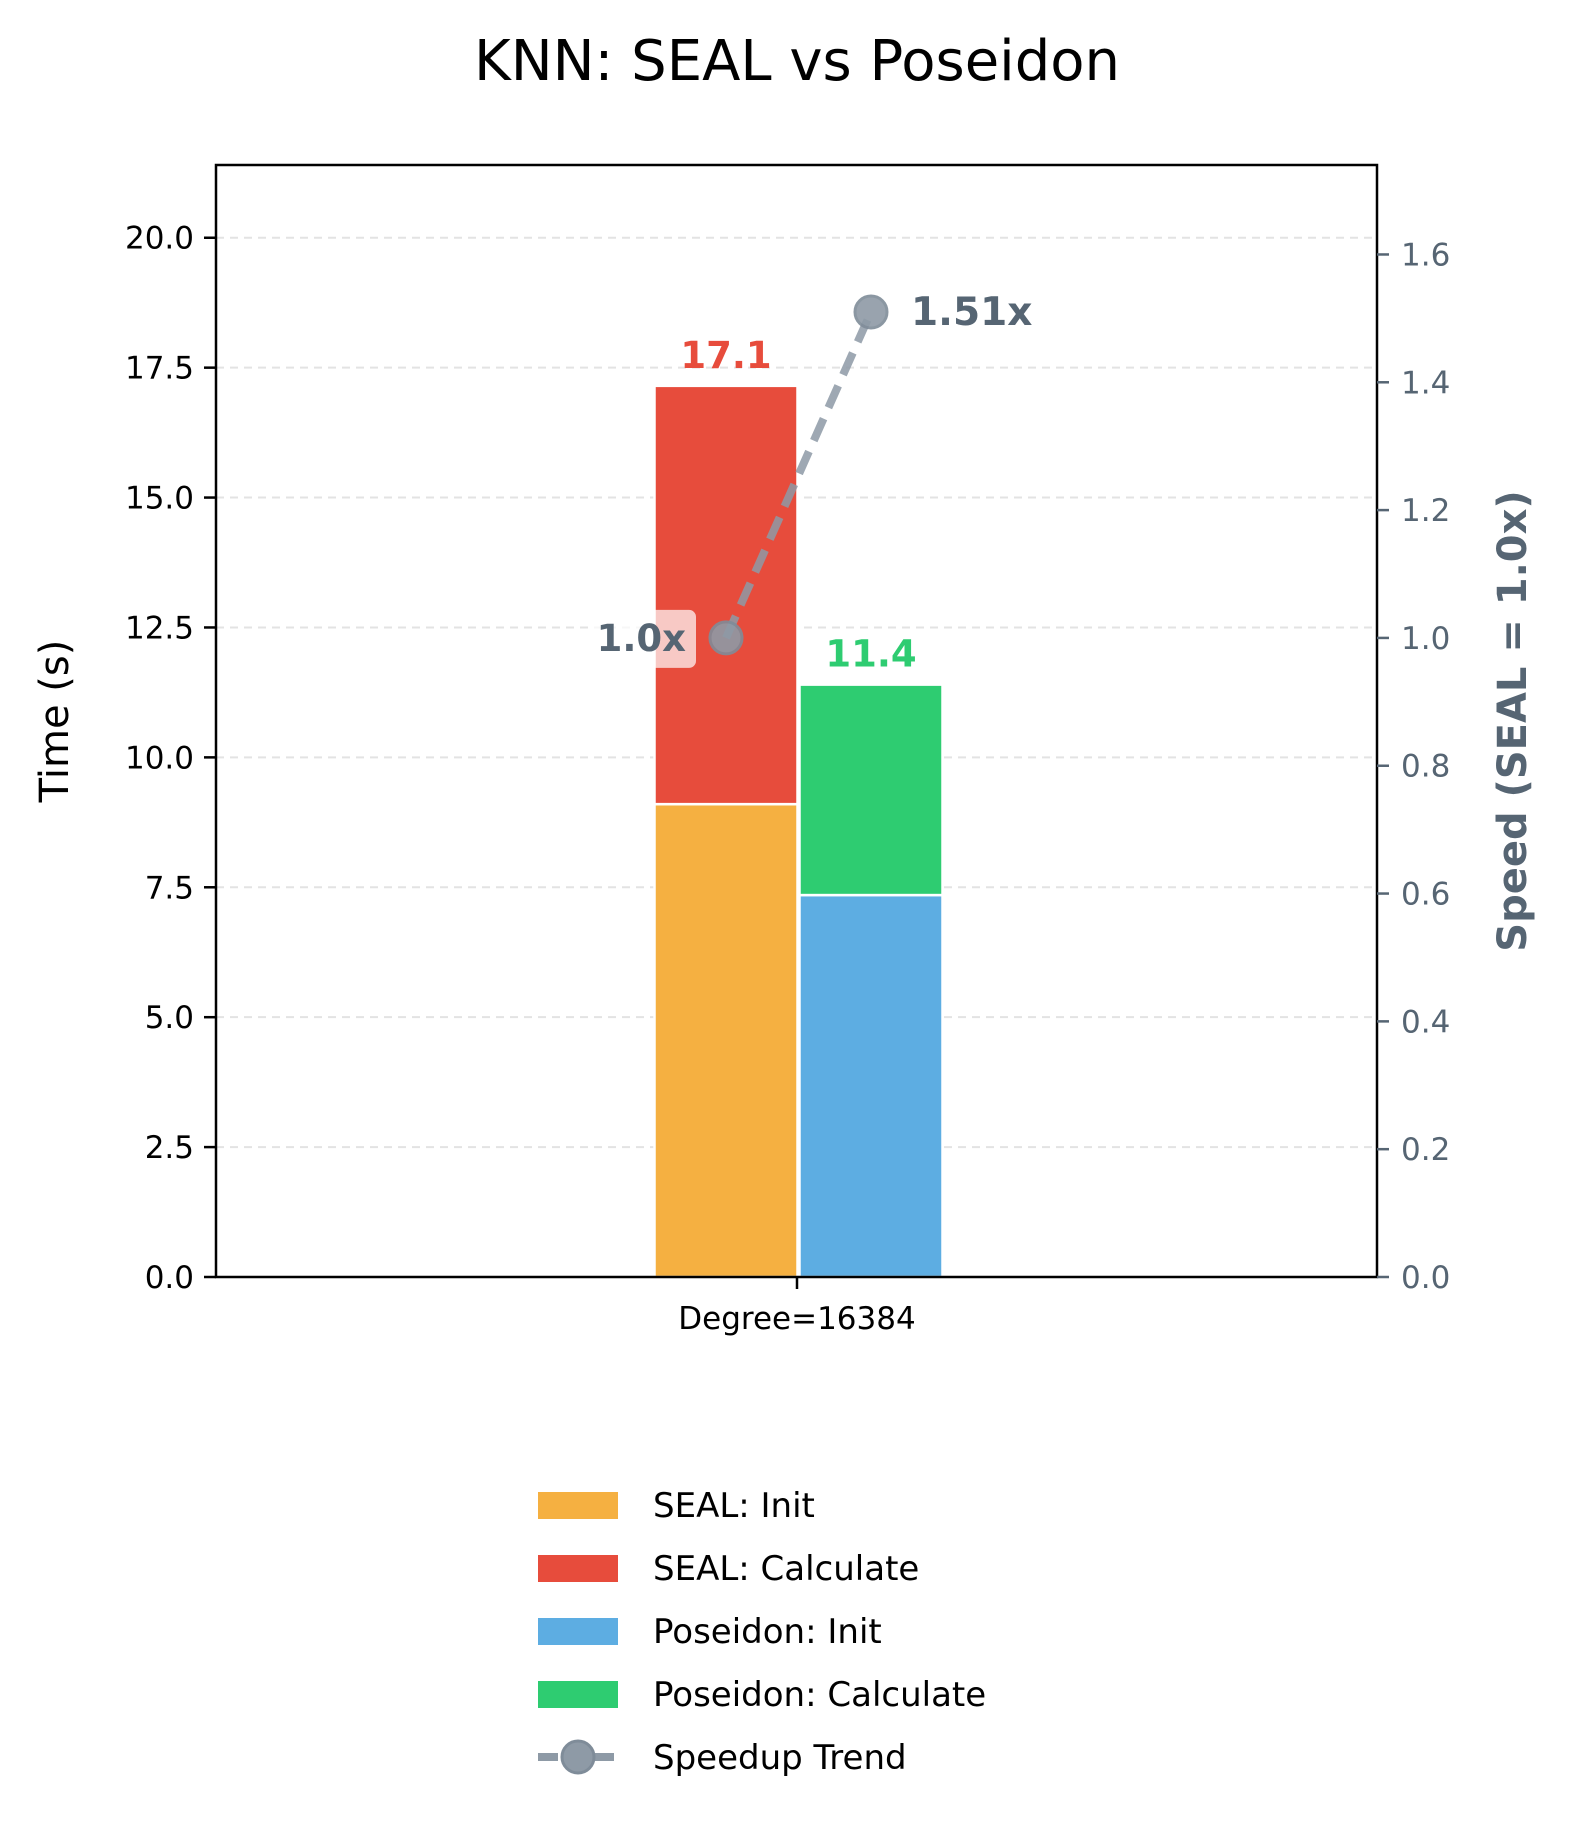 The image size is (1569, 1822). I want to click on speedup-label: 1.0x, so click(642, 638).